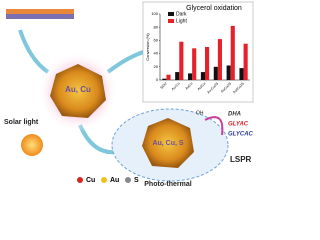 The image size is (320, 240). What do you see at coordinates (156, 26) in the screenshot?
I see `y-tick-label: 80` at bounding box center [156, 26].